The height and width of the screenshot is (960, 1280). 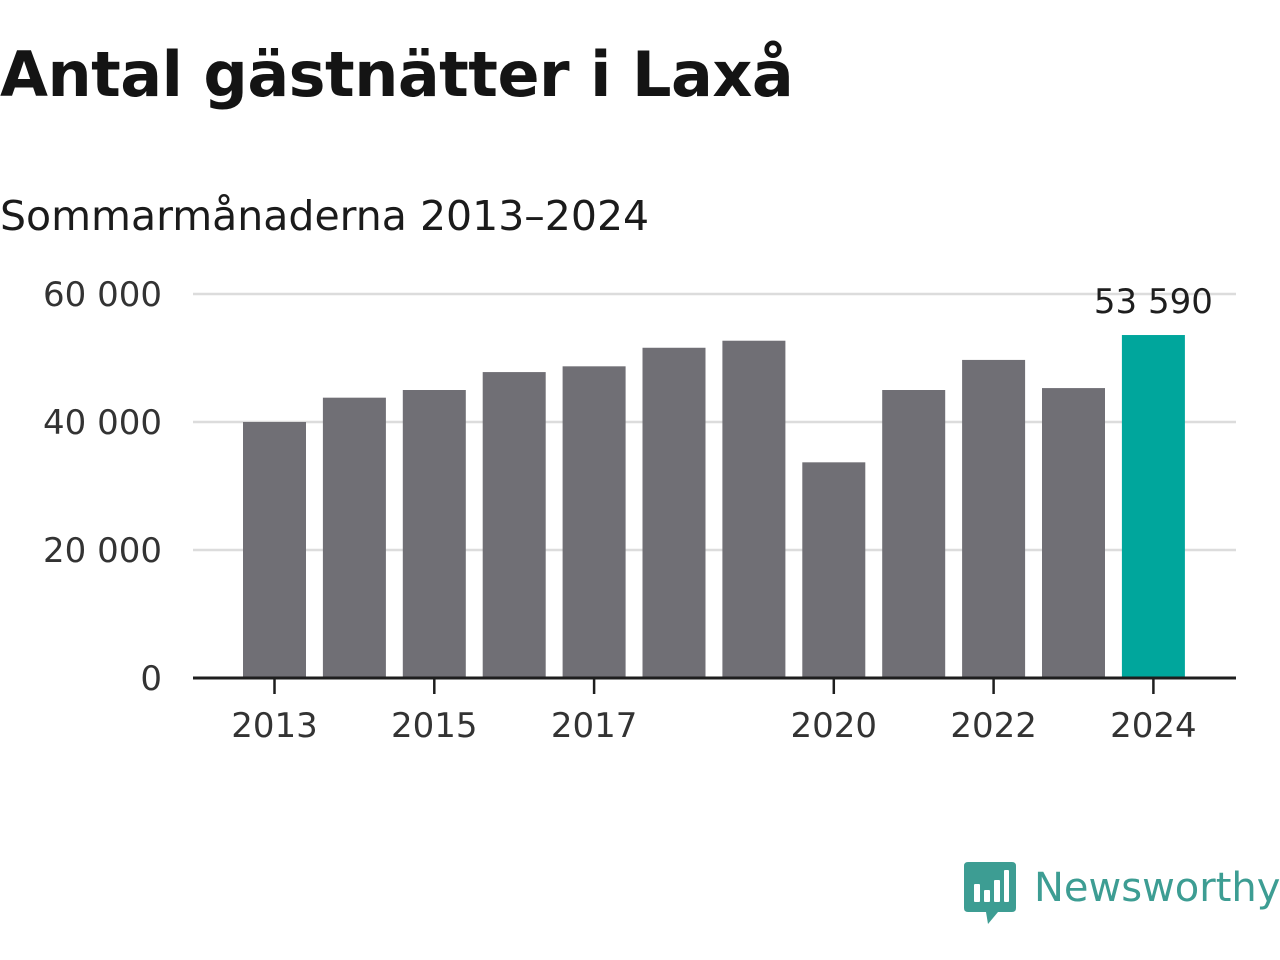 What do you see at coordinates (990, 893) in the screenshot?
I see `newsworthy-logo-icon` at bounding box center [990, 893].